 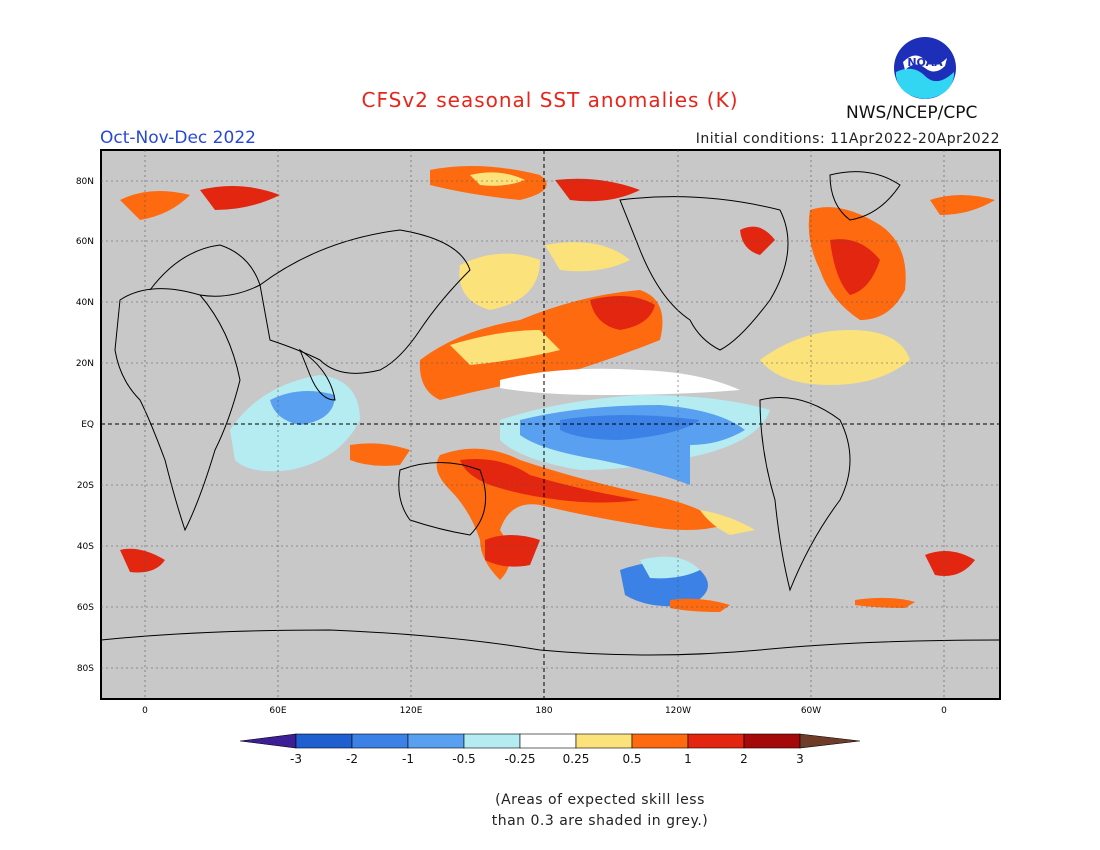 What do you see at coordinates (600, 800) in the screenshot?
I see `skill-note-line1: (Areas of expected skill less` at bounding box center [600, 800].